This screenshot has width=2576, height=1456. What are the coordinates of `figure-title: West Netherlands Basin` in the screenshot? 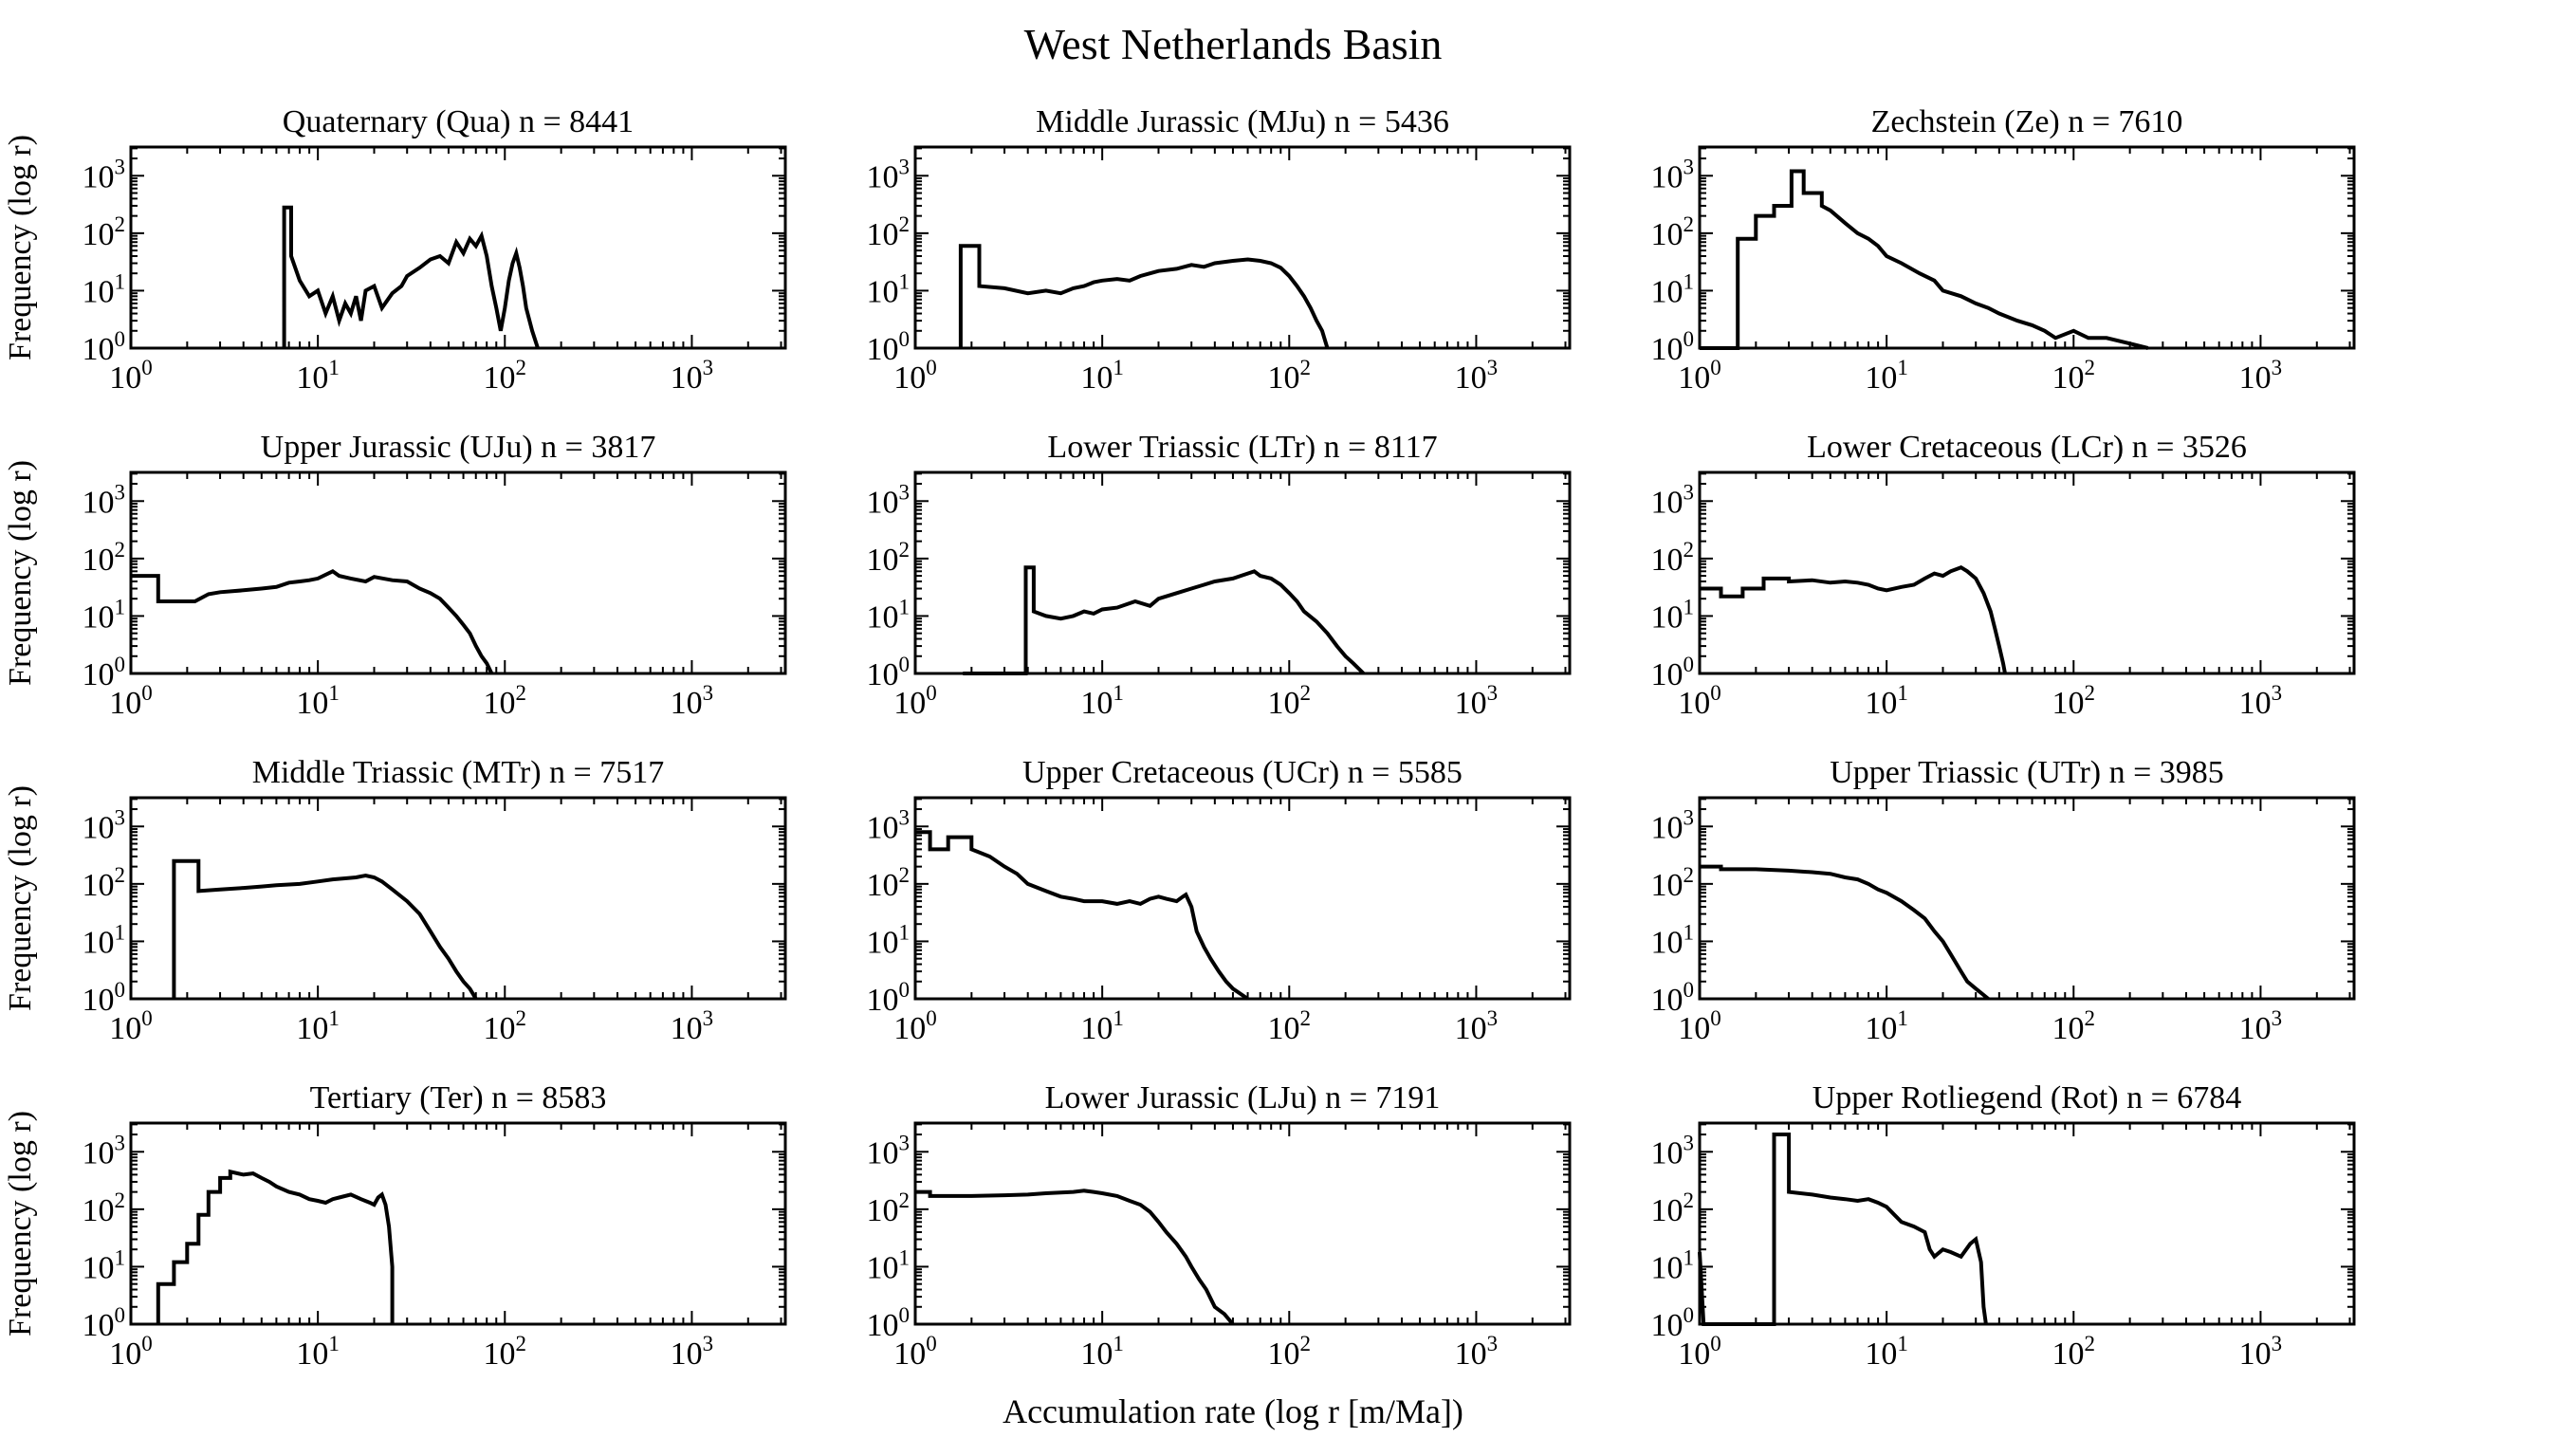 It's located at (1233, 44).